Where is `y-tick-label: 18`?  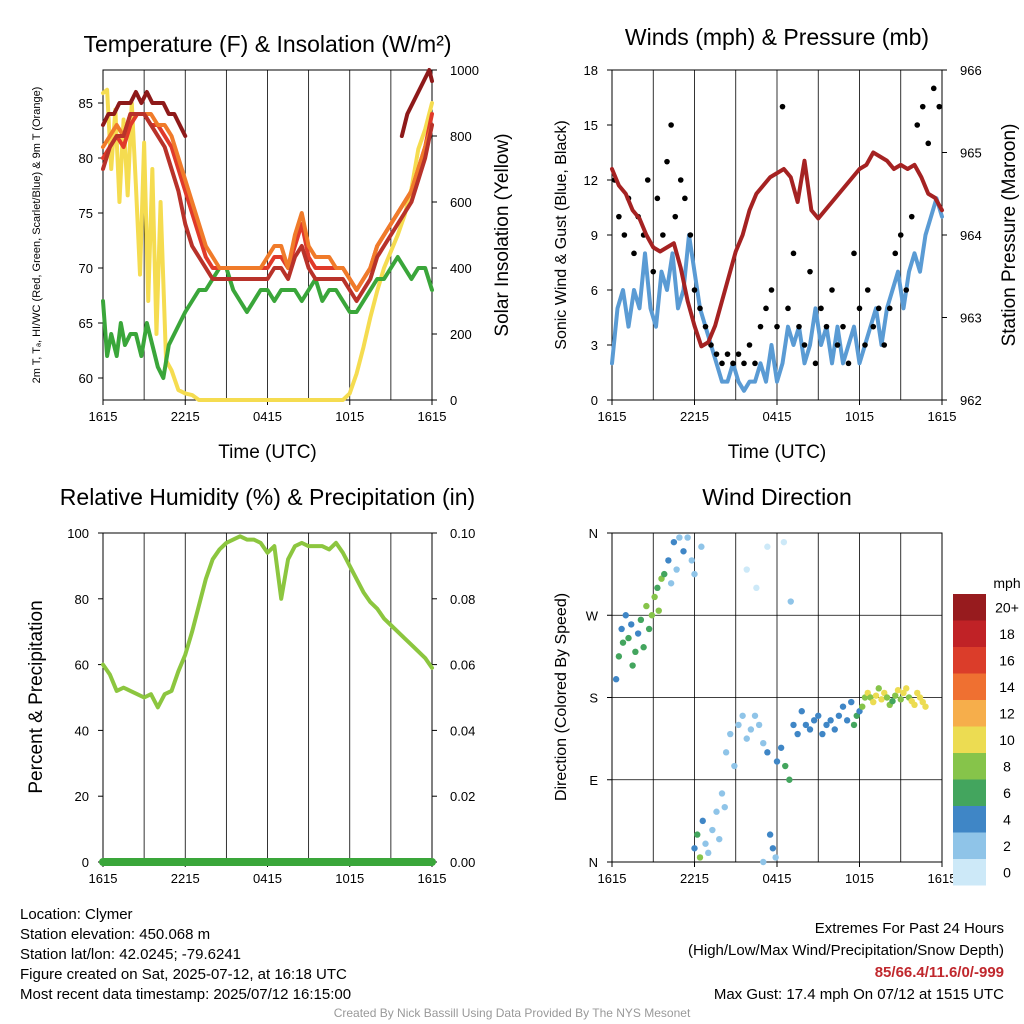 y-tick-label: 18 is located at coordinates (591, 70).